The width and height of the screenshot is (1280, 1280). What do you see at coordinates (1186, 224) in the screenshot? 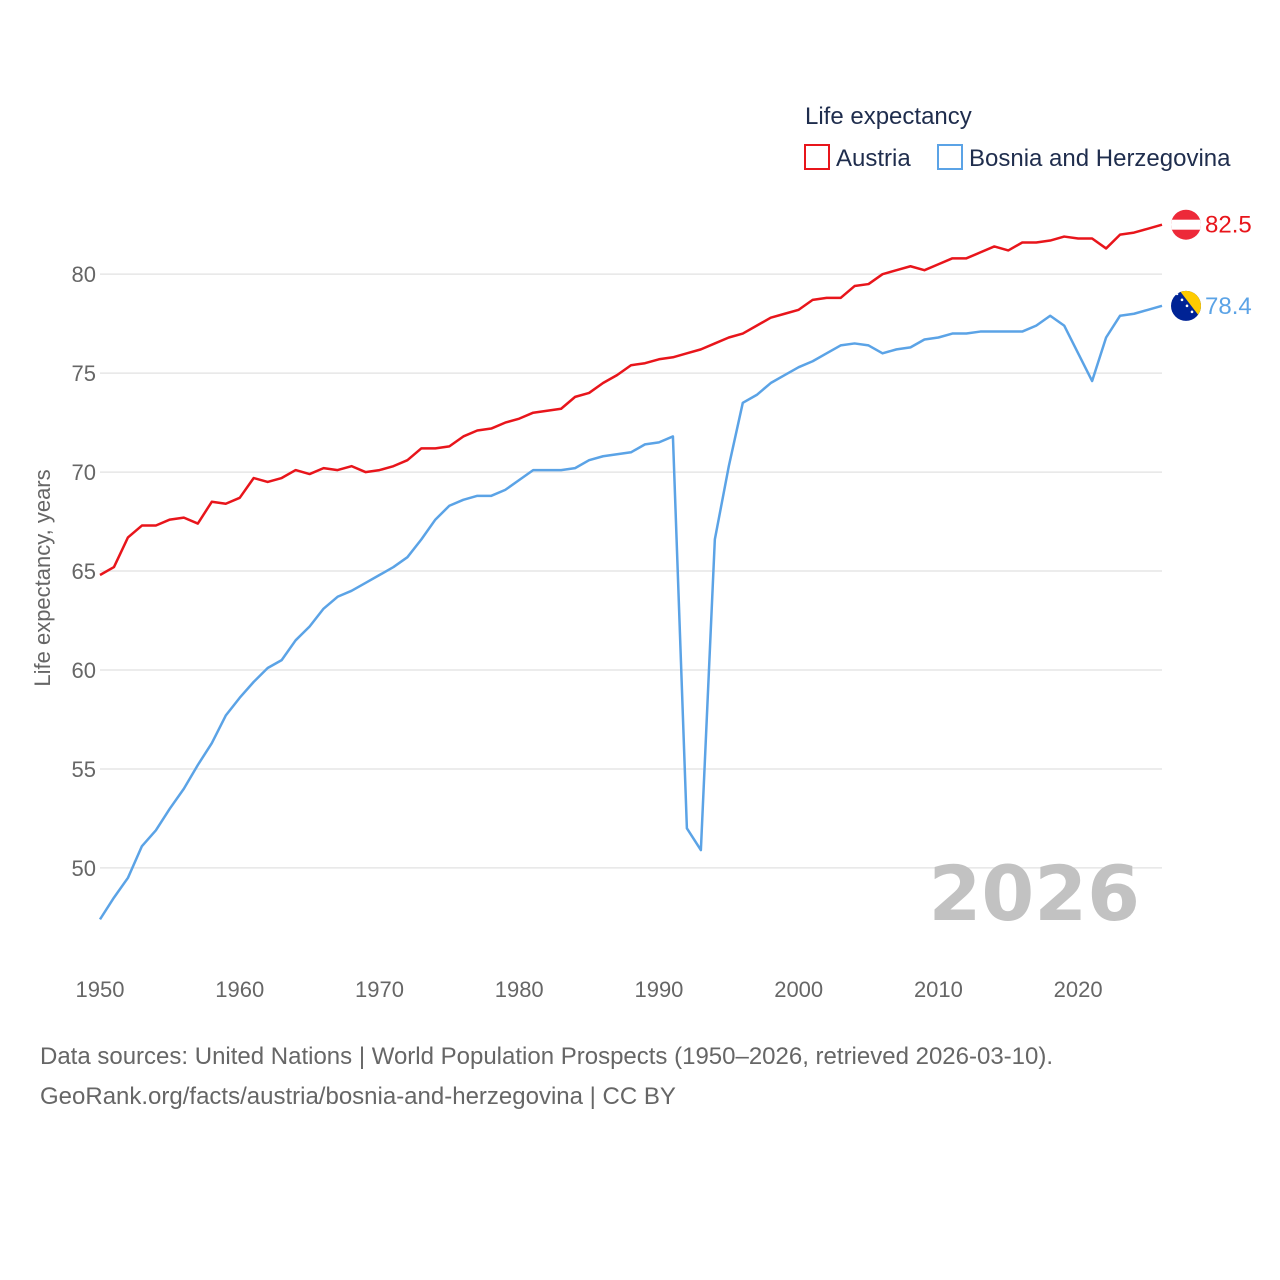
I see `austria-flag-icon` at bounding box center [1186, 224].